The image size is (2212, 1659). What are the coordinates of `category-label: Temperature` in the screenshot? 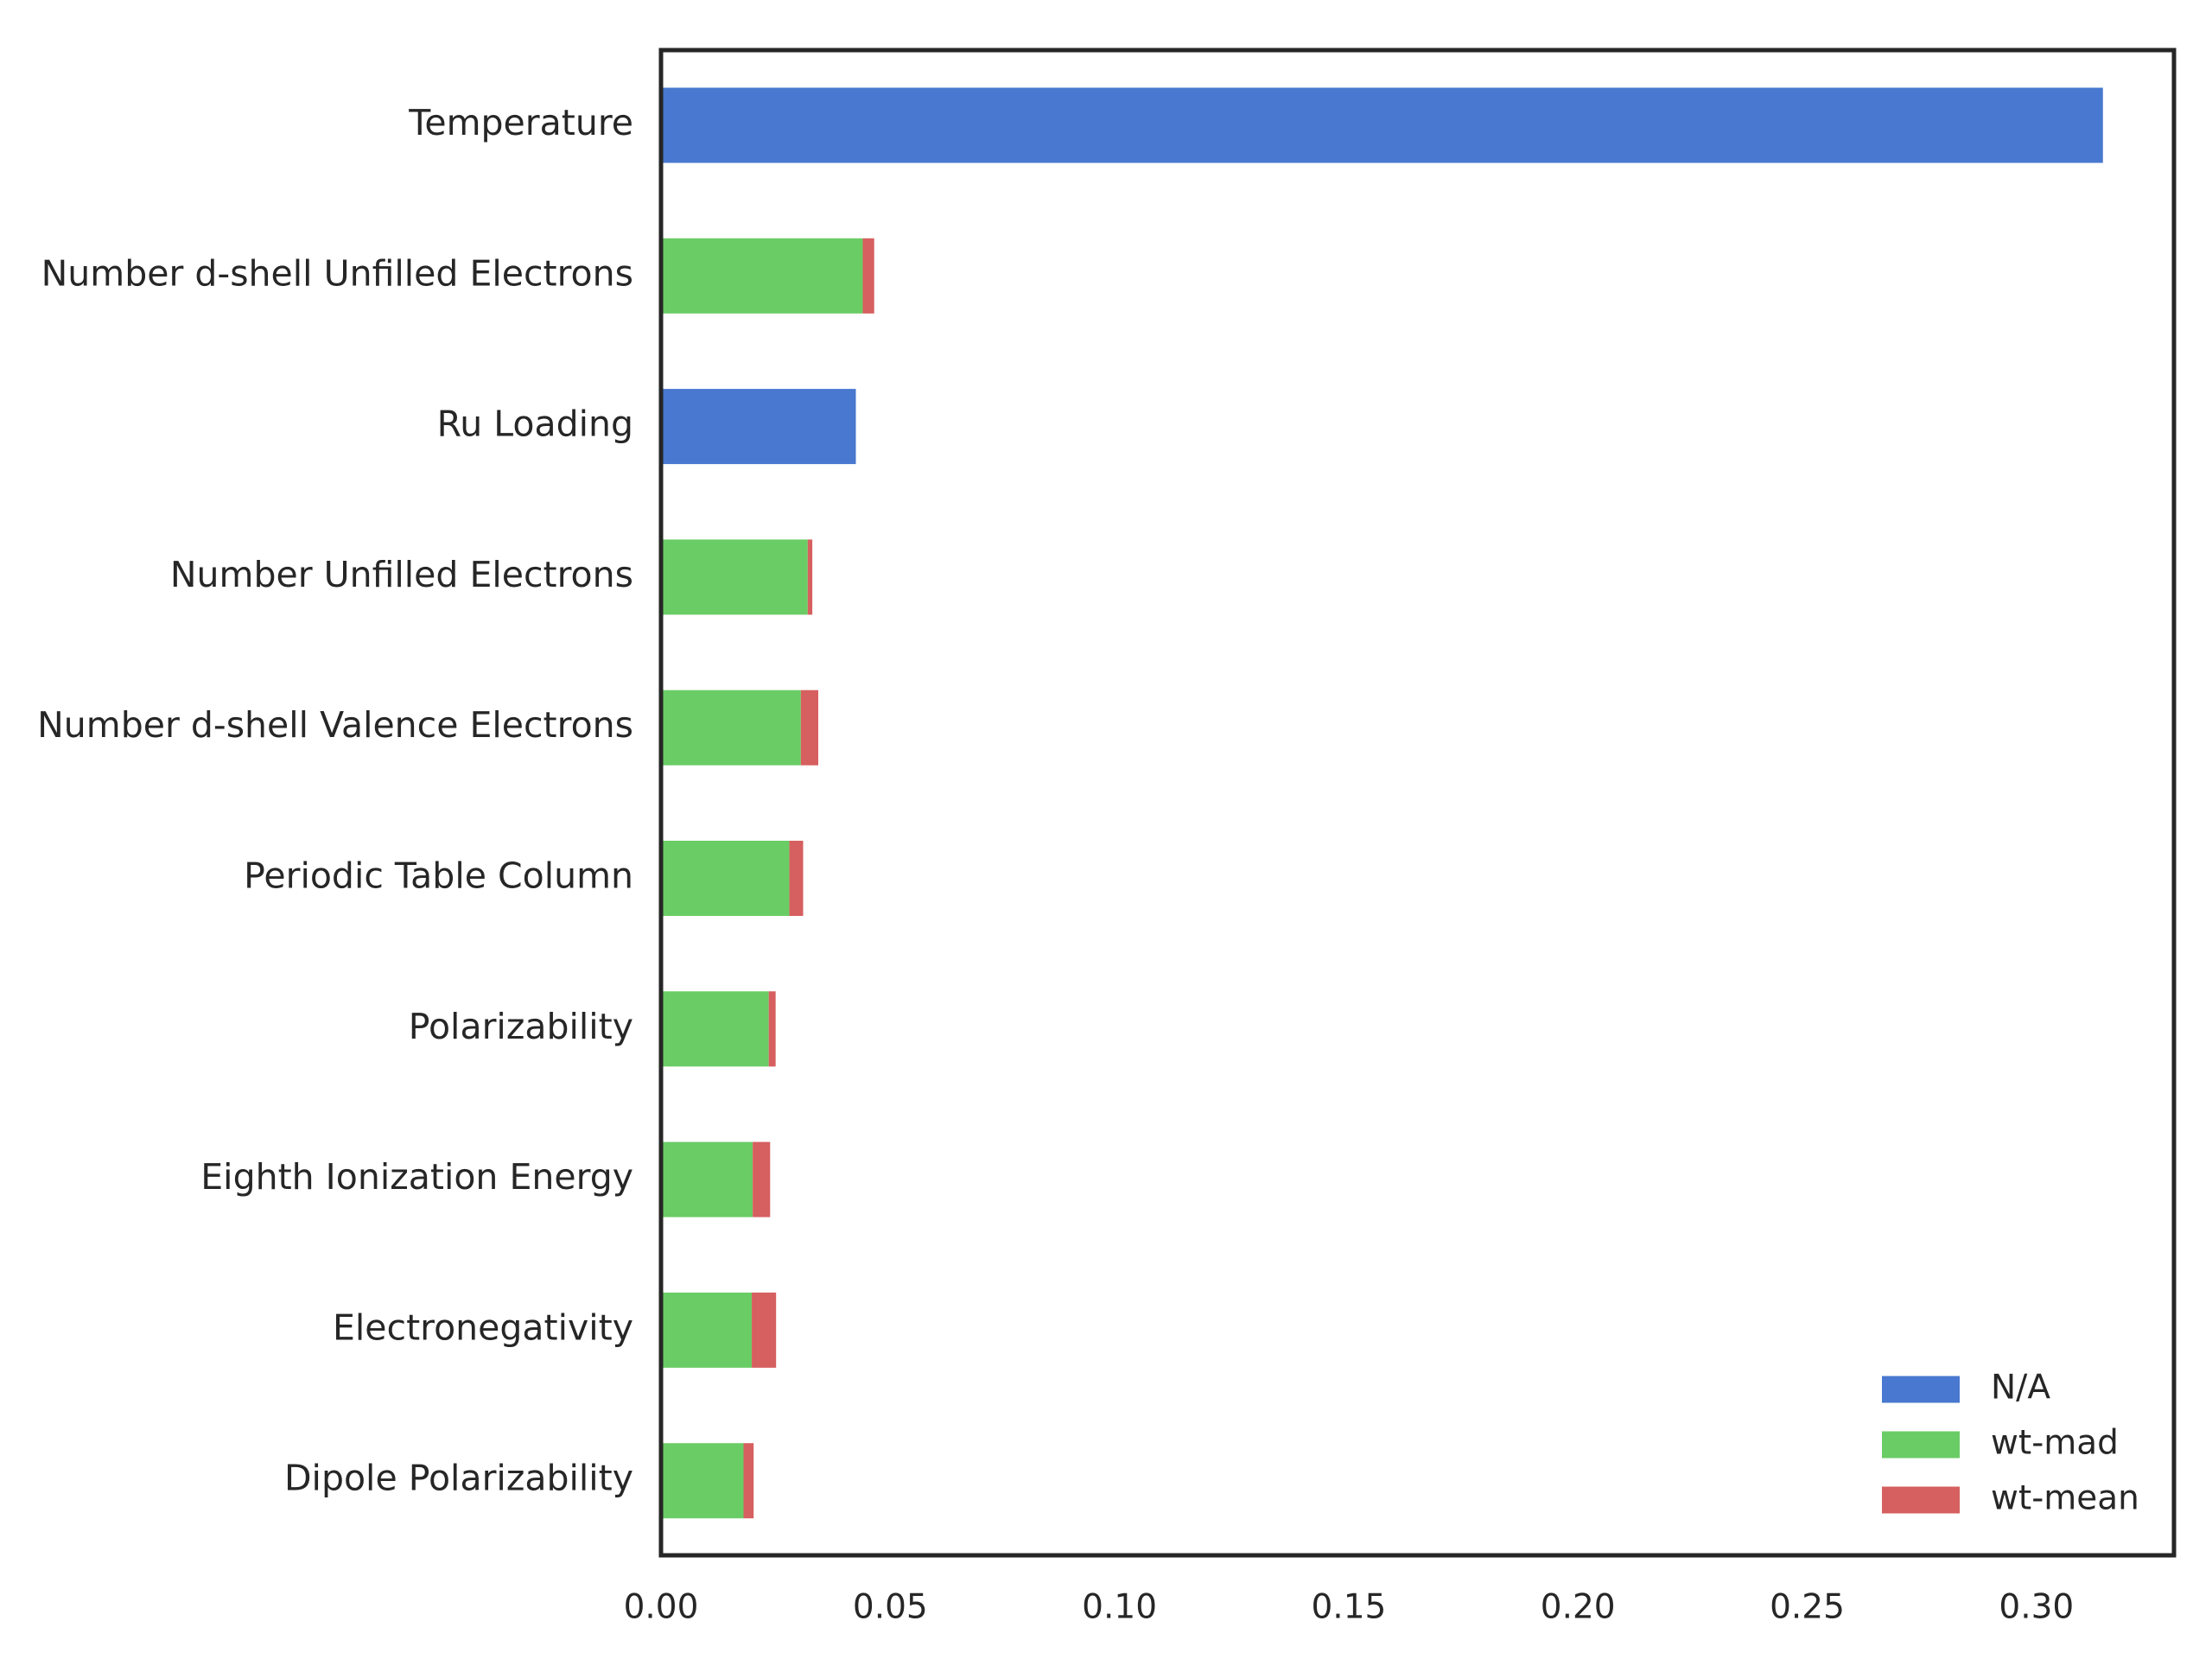 It's located at (520, 123).